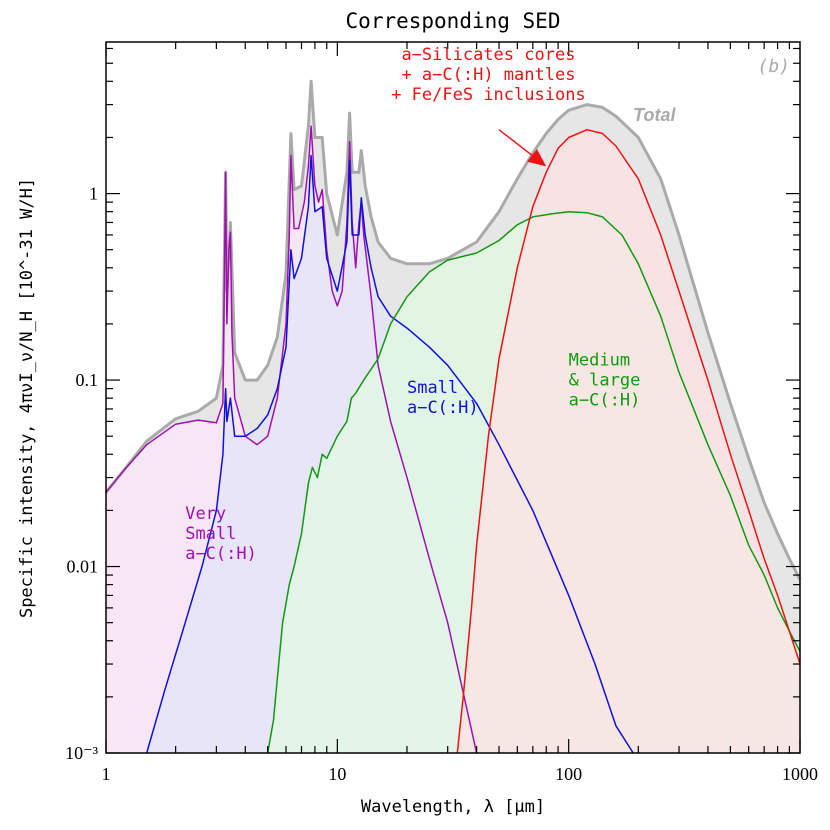 Image resolution: width=830 pixels, height=830 pixels. Describe the element at coordinates (568, 774) in the screenshot. I see `x-tick-label: 100` at that location.